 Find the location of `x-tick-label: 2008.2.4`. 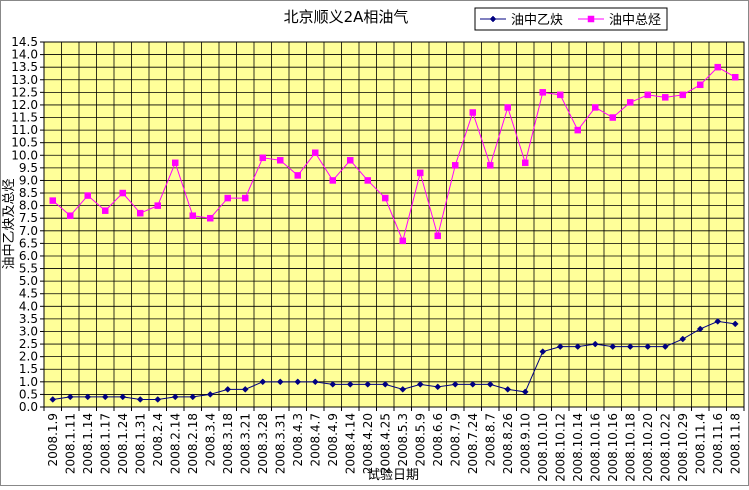

x-tick-label: 2008.2.4 is located at coordinates (158, 439).